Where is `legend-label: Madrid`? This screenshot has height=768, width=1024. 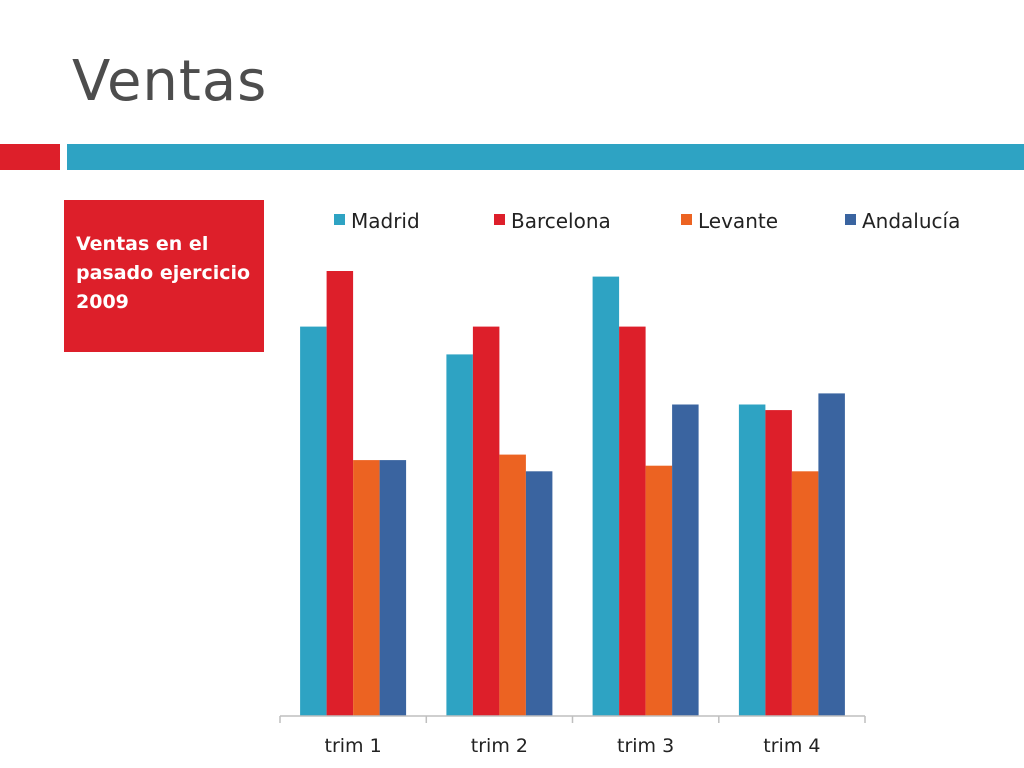
legend-label: Madrid is located at coordinates (385, 221).